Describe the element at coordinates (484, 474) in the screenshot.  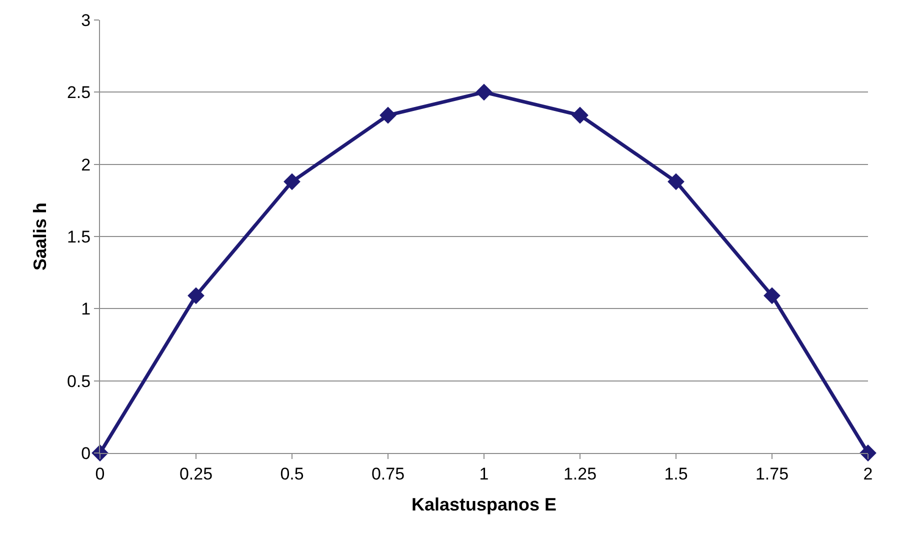
I see `x-tick-label: 1` at that location.